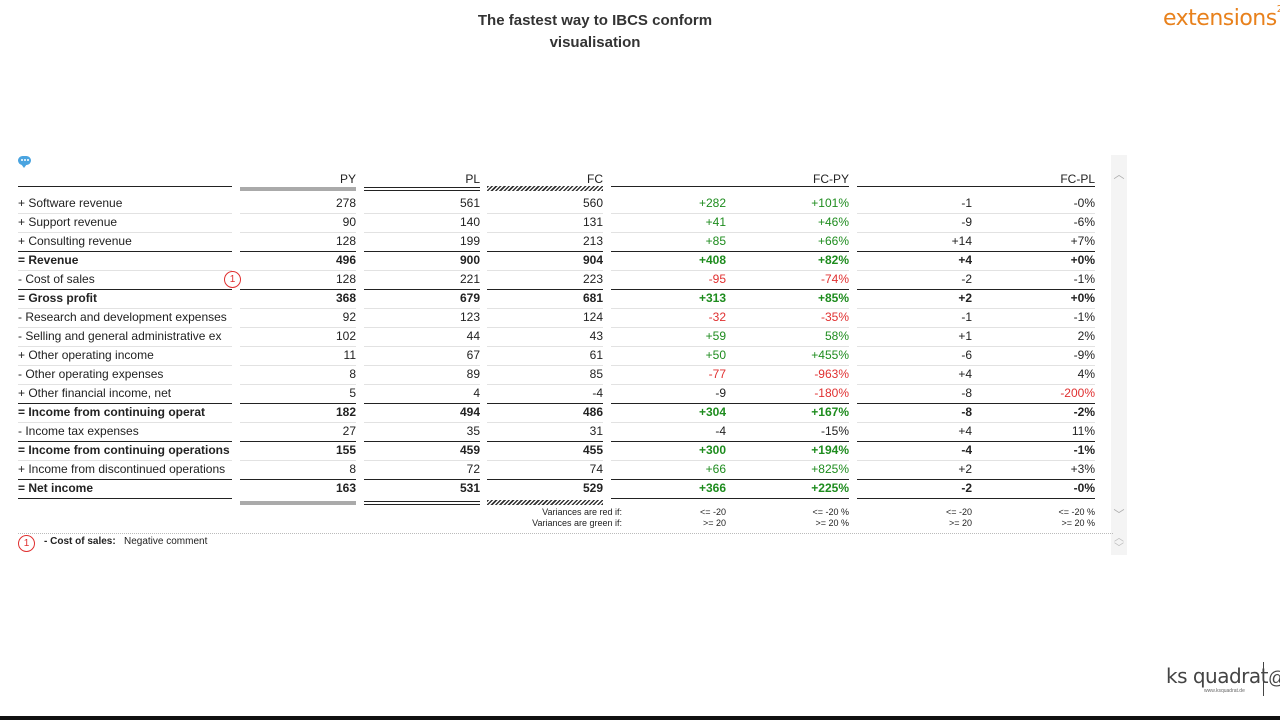 This screenshot has height=720, width=1280. I want to click on row-label: = Income from continuing operat, so click(112, 412).